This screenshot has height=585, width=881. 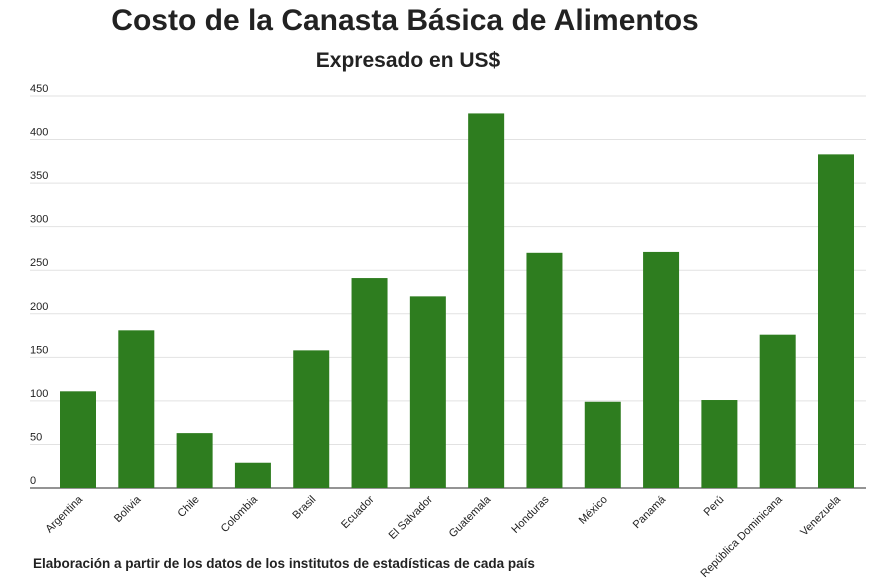 I want to click on x-tick-label: Colombia, so click(x=240, y=514).